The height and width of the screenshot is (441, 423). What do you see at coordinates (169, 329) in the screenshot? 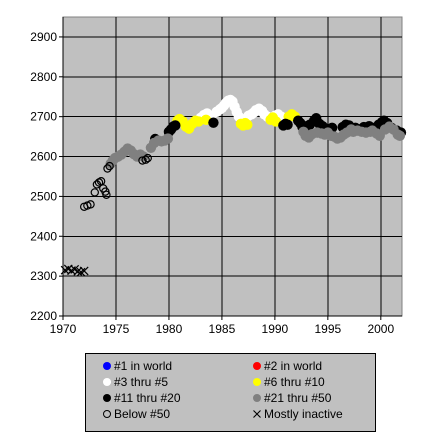
I see `x-tick-label: 1980` at bounding box center [169, 329].